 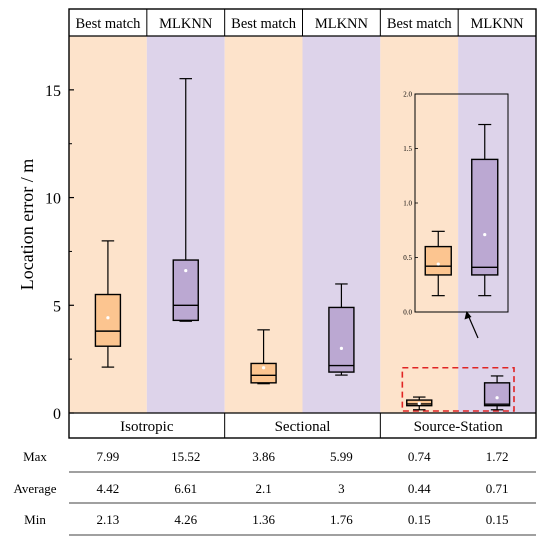 I want to click on table-row-label: Average, so click(x=34, y=488).